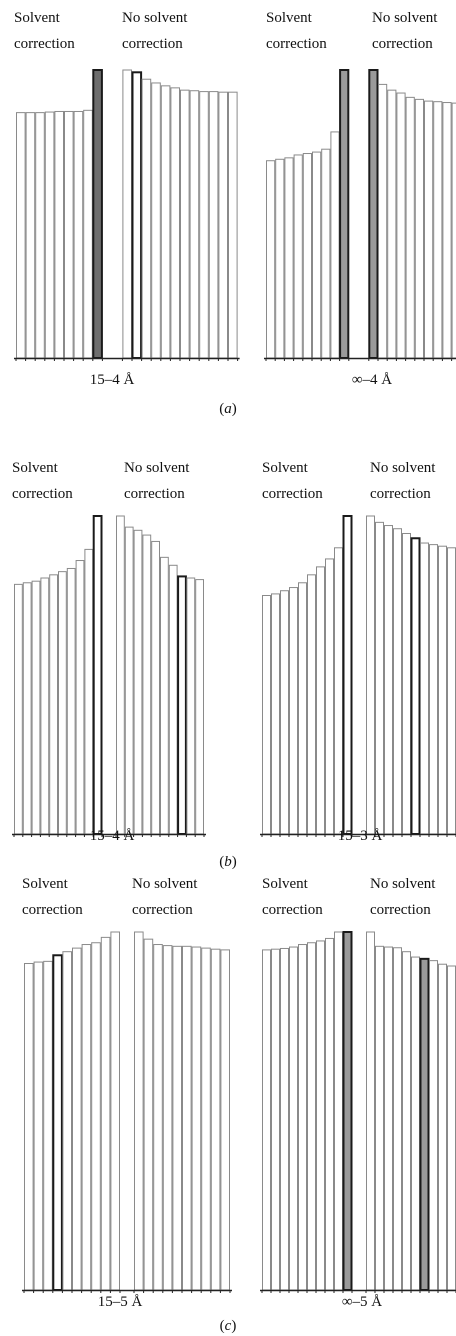 Image resolution: width=456 pixels, height=1336 pixels. Describe the element at coordinates (228, 409) in the screenshot. I see `panel-caption-a-letter: a` at that location.